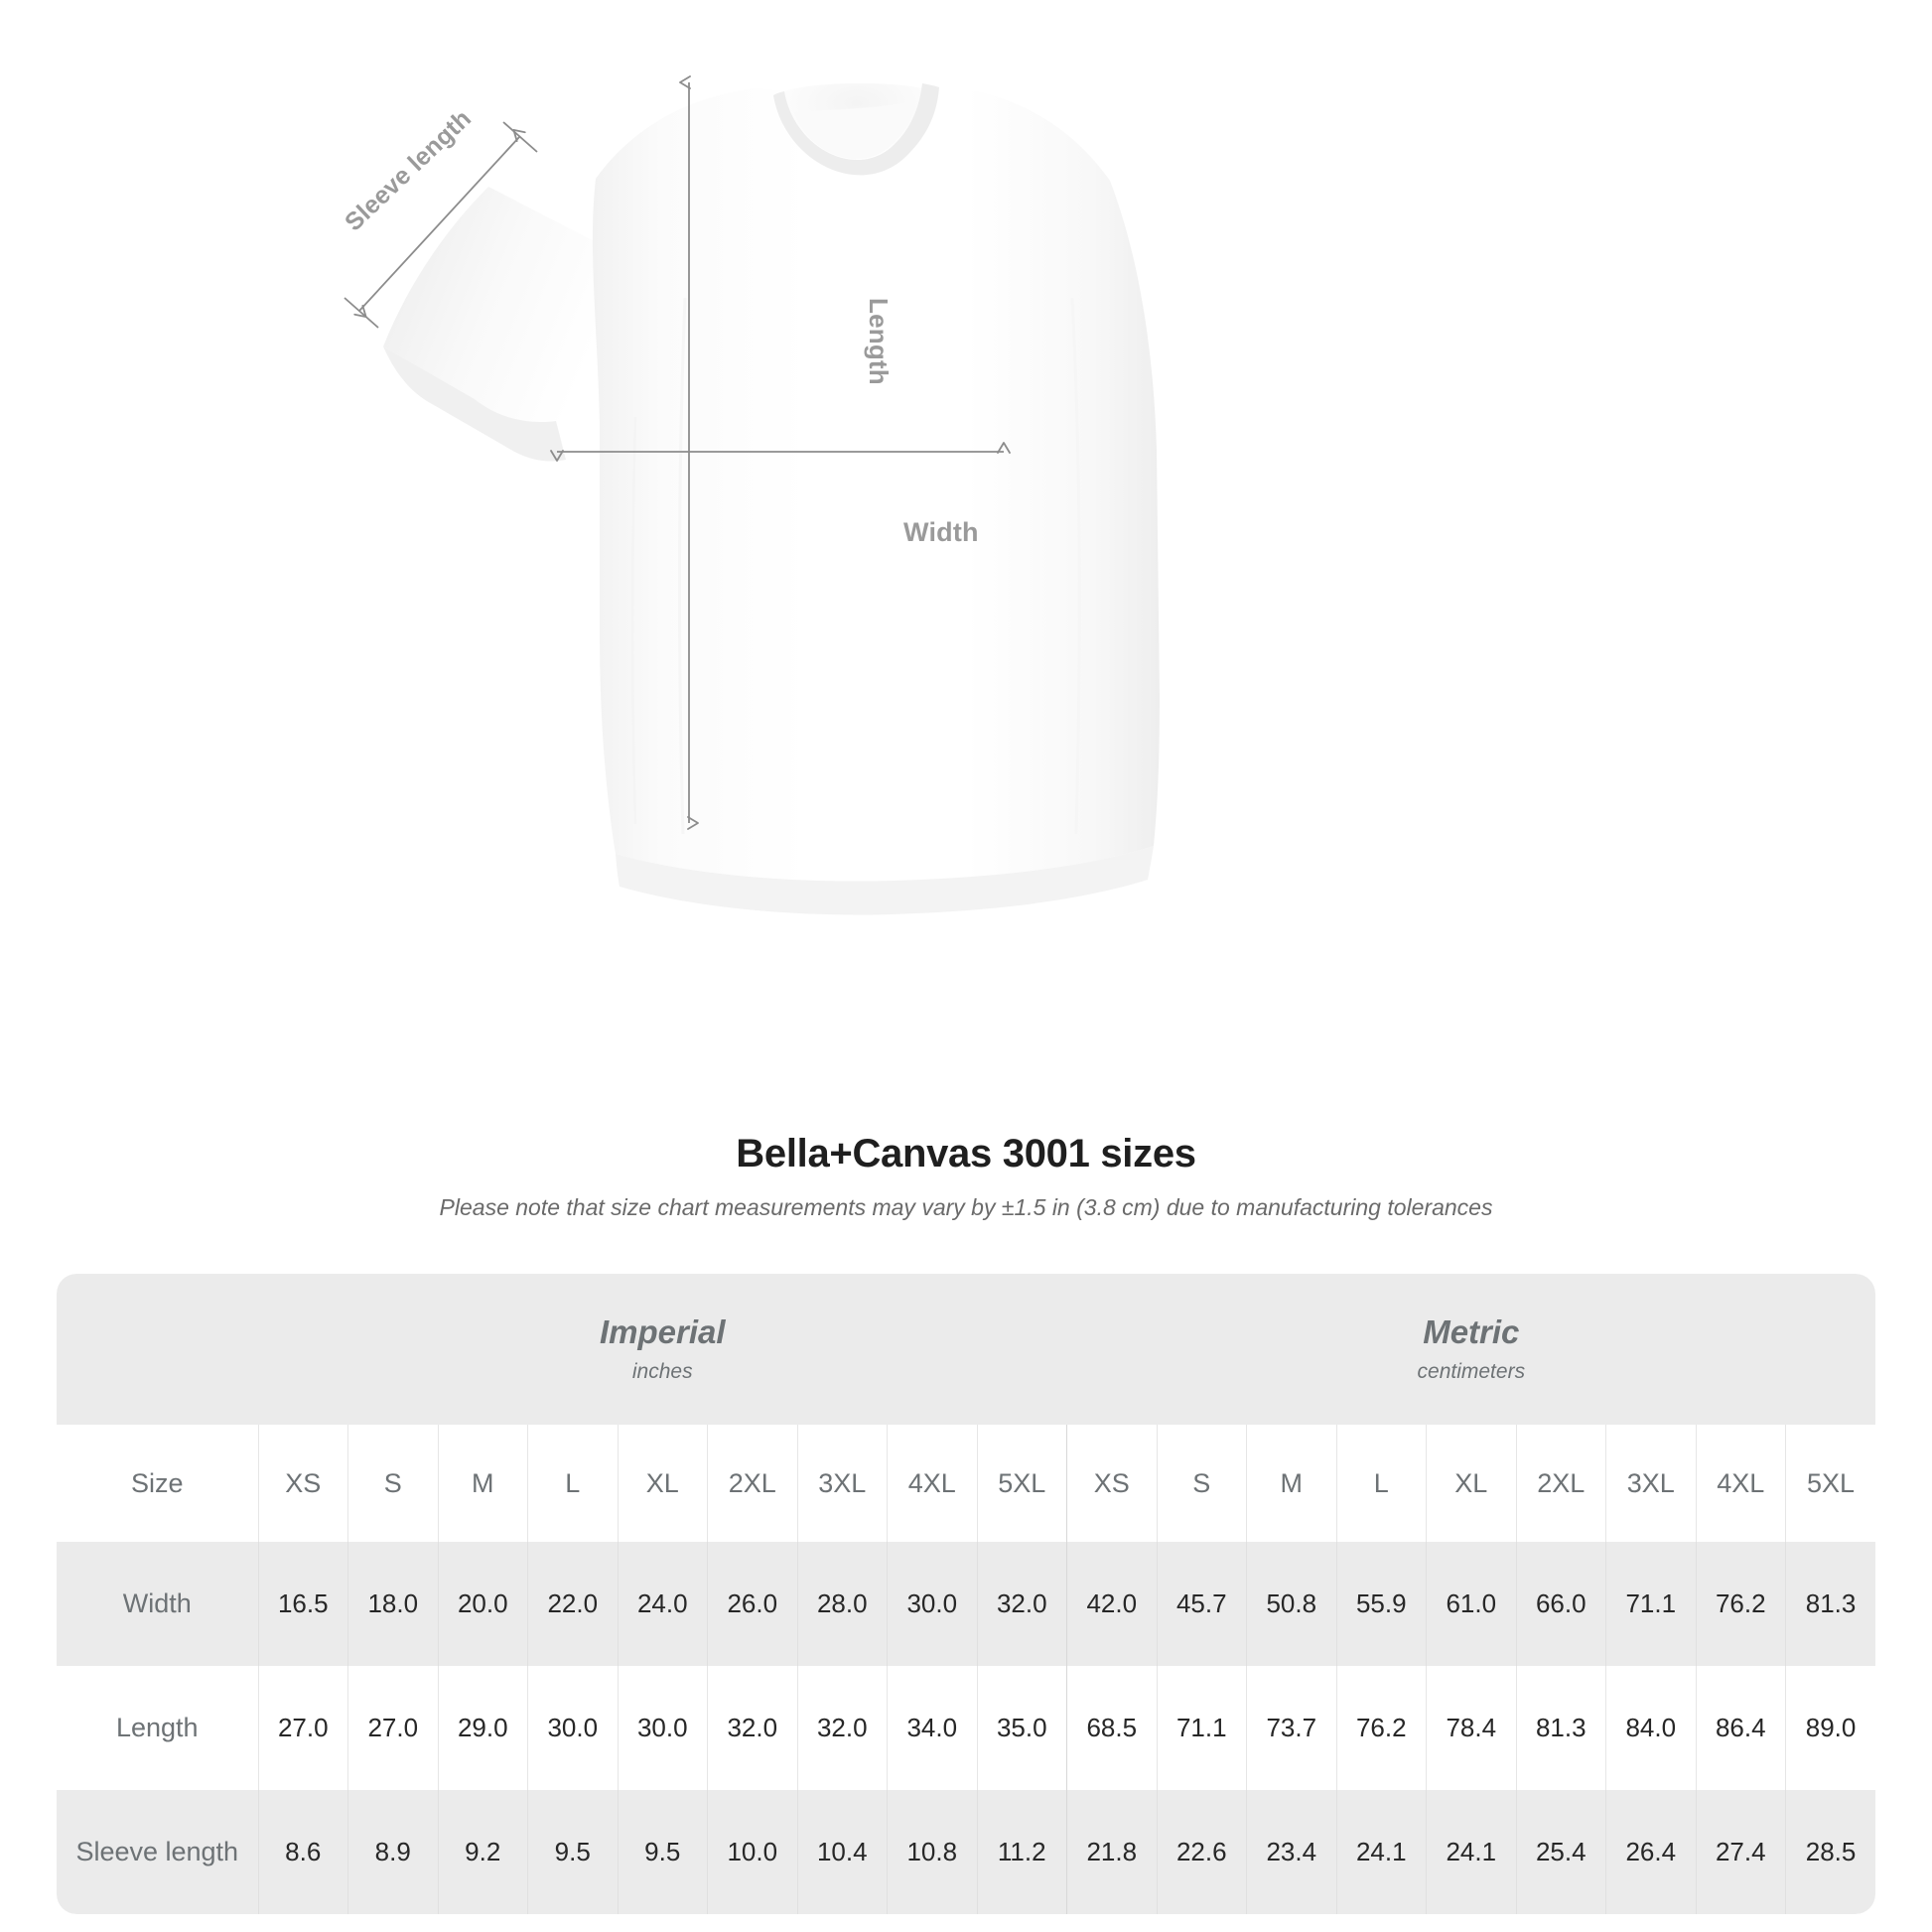 The image size is (1932, 1932). Describe the element at coordinates (1381, 1483) in the screenshot. I see `size-header-metric-l: L` at that location.